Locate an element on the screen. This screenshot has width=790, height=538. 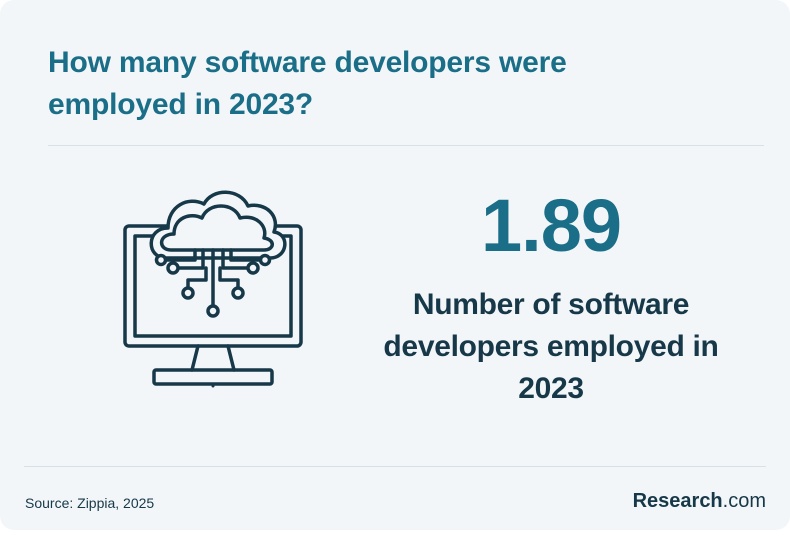
source-note: Source: Zippia, 2025 is located at coordinates (90, 503).